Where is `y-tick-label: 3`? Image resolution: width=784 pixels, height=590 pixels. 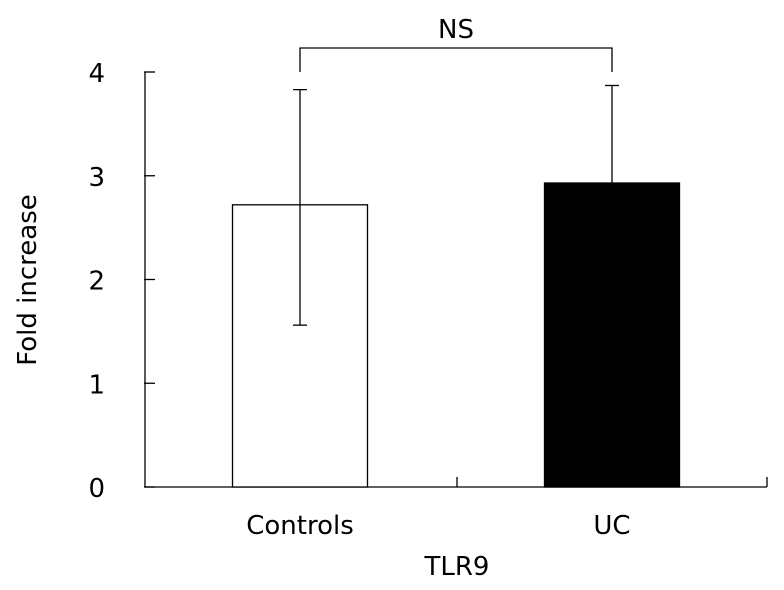 y-tick-label: 3 is located at coordinates (96, 178).